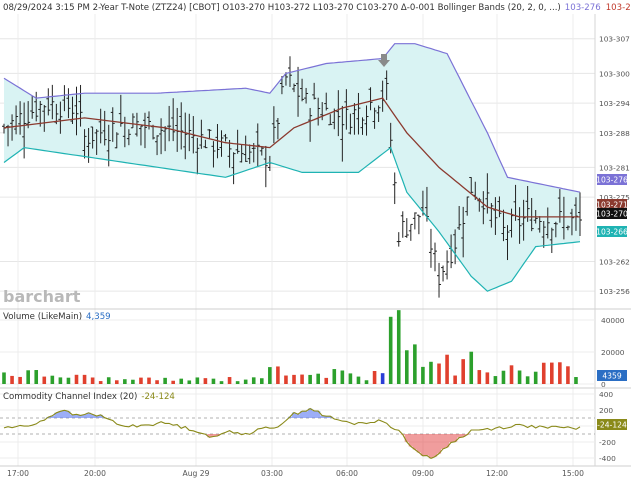  What do you see at coordinates (583, 8) in the screenshot?
I see `header-bb-upper: 103-276` at bounding box center [583, 8].